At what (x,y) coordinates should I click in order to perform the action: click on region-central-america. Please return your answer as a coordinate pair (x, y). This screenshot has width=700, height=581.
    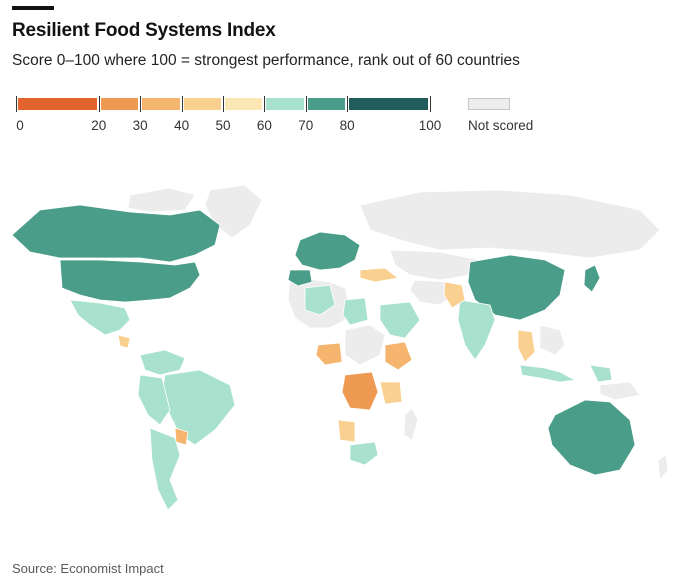
    Looking at the image, I should click on (124, 341).